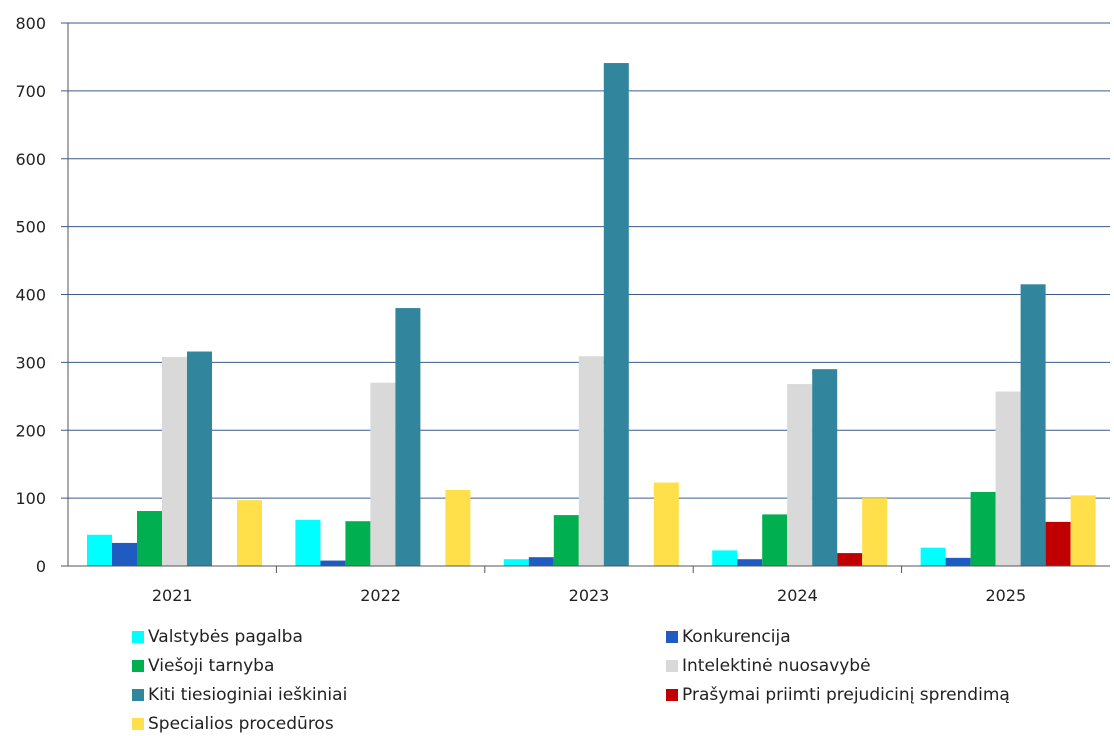 This screenshot has width=1114, height=736. I want to click on y-axis-tick-labels: 0 100 200 300 400 500 600 700 800, so click(30, 295).